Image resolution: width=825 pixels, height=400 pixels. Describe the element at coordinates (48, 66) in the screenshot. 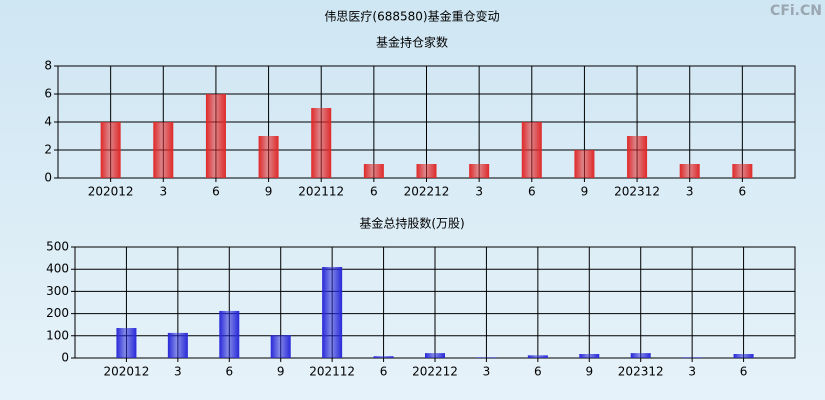

I see `y-tick-label: 8` at that location.